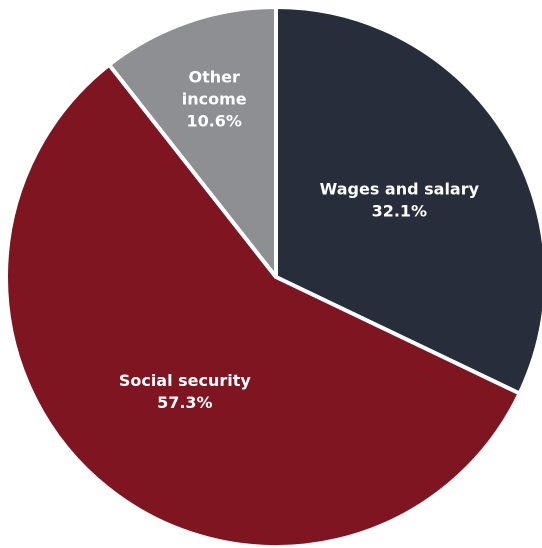 This screenshot has height=548, width=542. Describe the element at coordinates (400, 188) in the screenshot. I see `pie-name-wages: Wages and salary` at that location.